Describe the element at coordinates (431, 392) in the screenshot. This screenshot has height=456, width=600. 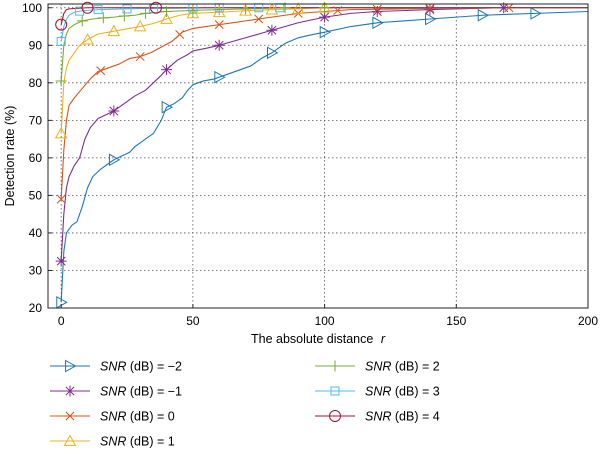
I see `legend-label-value: = 3` at that location.